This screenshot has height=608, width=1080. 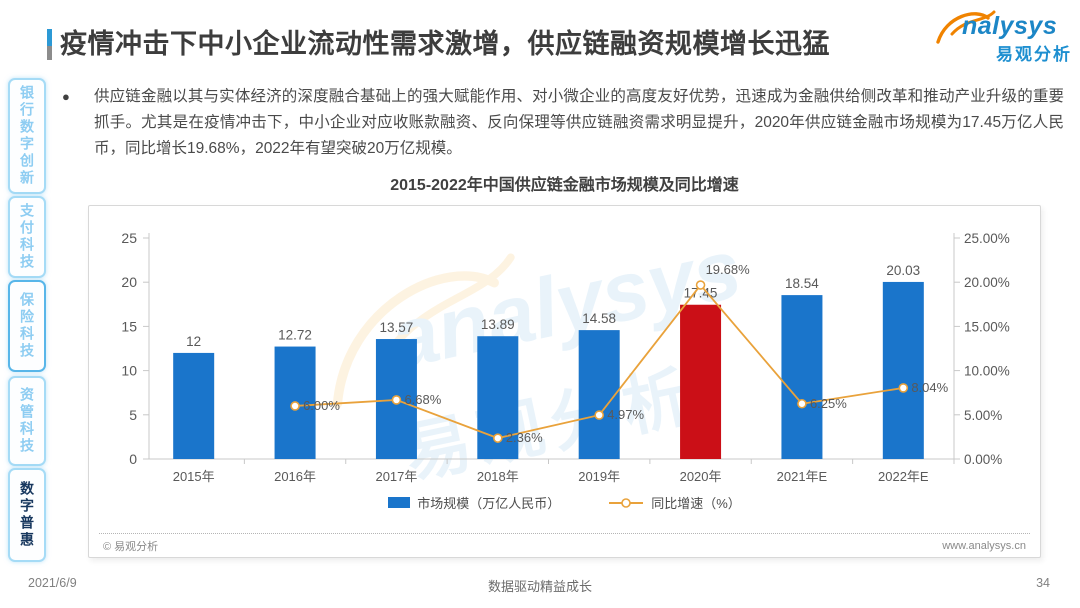 I want to click on line-marker-2016年, so click(x=295, y=406).